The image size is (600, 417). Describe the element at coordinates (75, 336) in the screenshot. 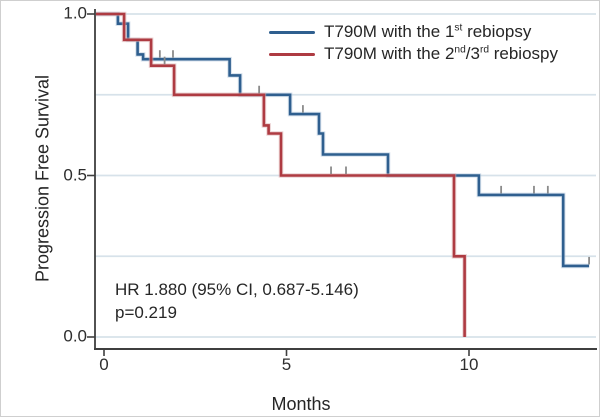

I see `y-tick-label-0.0: 0.0` at that location.